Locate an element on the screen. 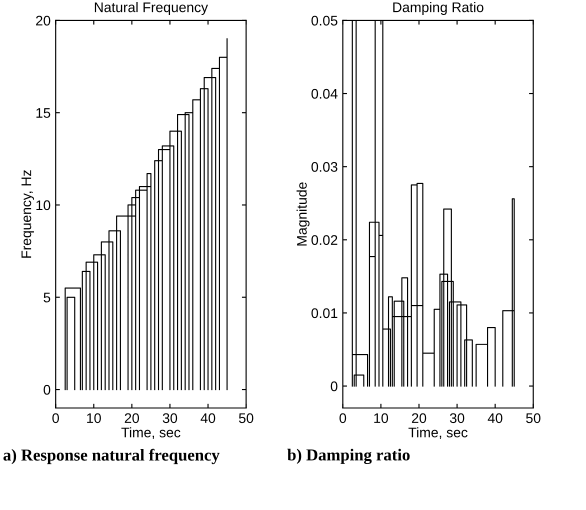  y-tick-label: 0.01 is located at coordinates (324, 313).